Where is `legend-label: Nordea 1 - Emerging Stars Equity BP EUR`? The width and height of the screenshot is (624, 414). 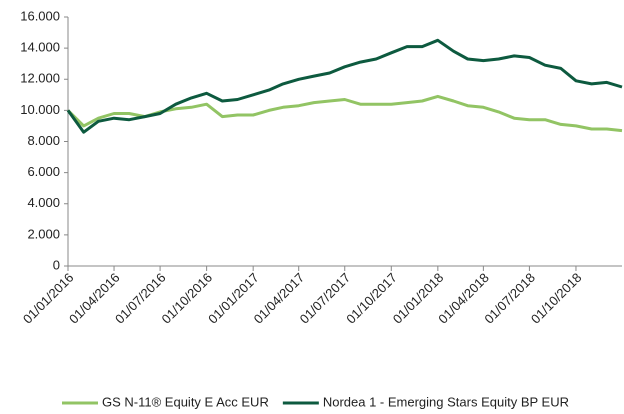 legend-label: Nordea 1 - Emerging Stars Equity BP EUR is located at coordinates (446, 401).